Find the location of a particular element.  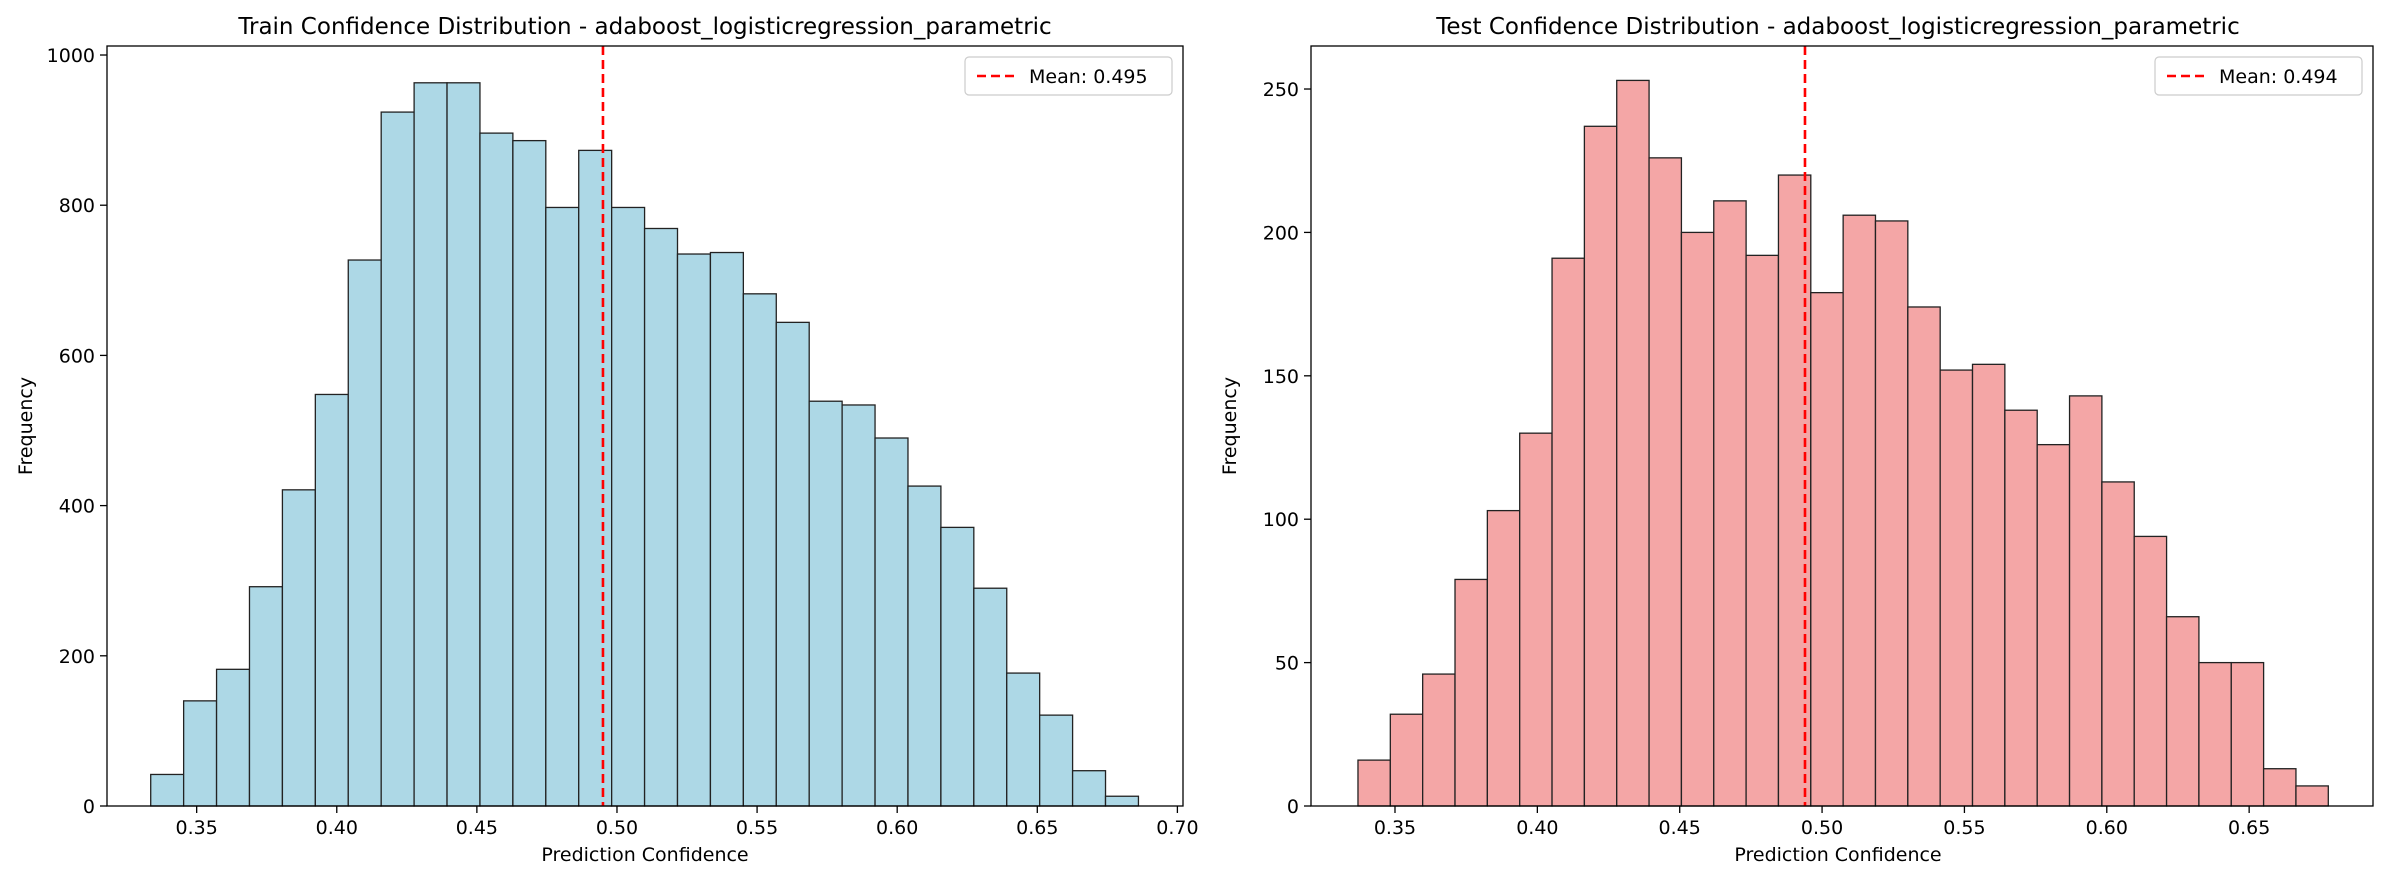

train-y-ticks: 0 200 400 600 800 1000 is located at coordinates (77, 431).